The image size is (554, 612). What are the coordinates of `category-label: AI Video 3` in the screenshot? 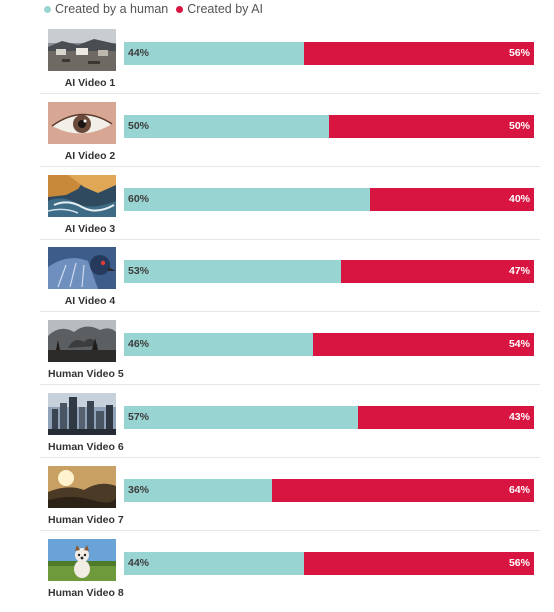 It's located at (90, 228).